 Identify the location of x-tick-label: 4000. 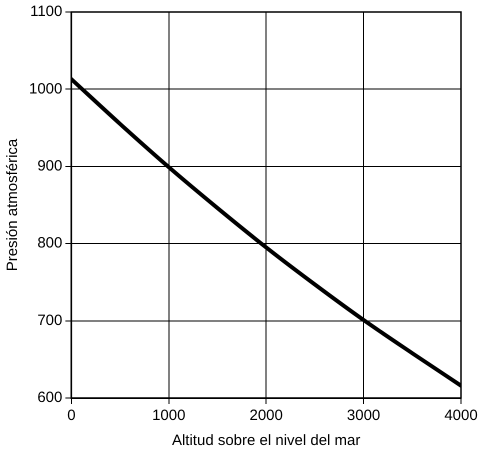
(461, 415).